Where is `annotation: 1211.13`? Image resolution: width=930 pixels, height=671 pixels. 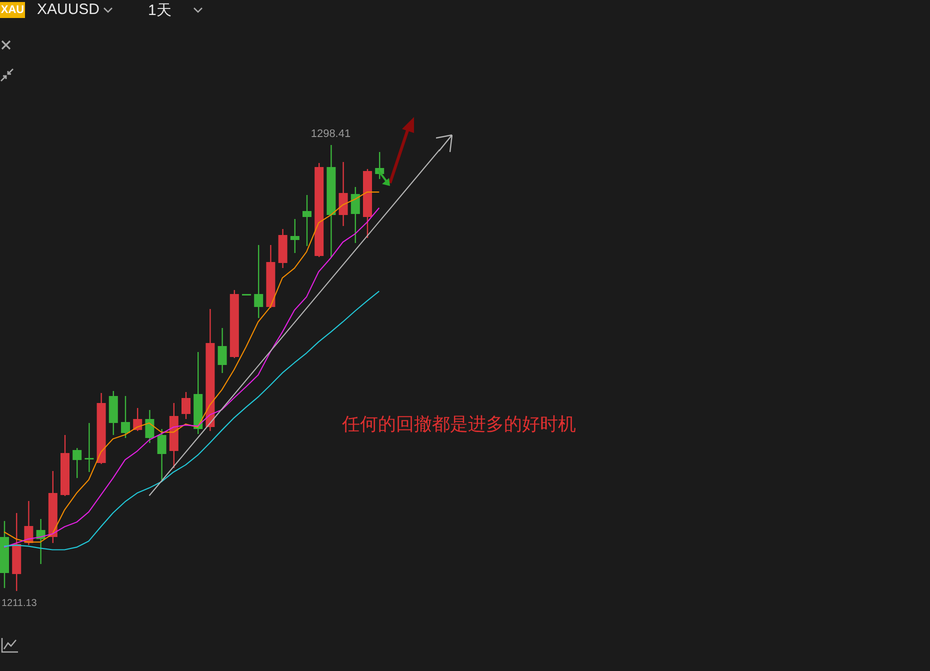
annotation: 1211.13 is located at coordinates (19, 603).